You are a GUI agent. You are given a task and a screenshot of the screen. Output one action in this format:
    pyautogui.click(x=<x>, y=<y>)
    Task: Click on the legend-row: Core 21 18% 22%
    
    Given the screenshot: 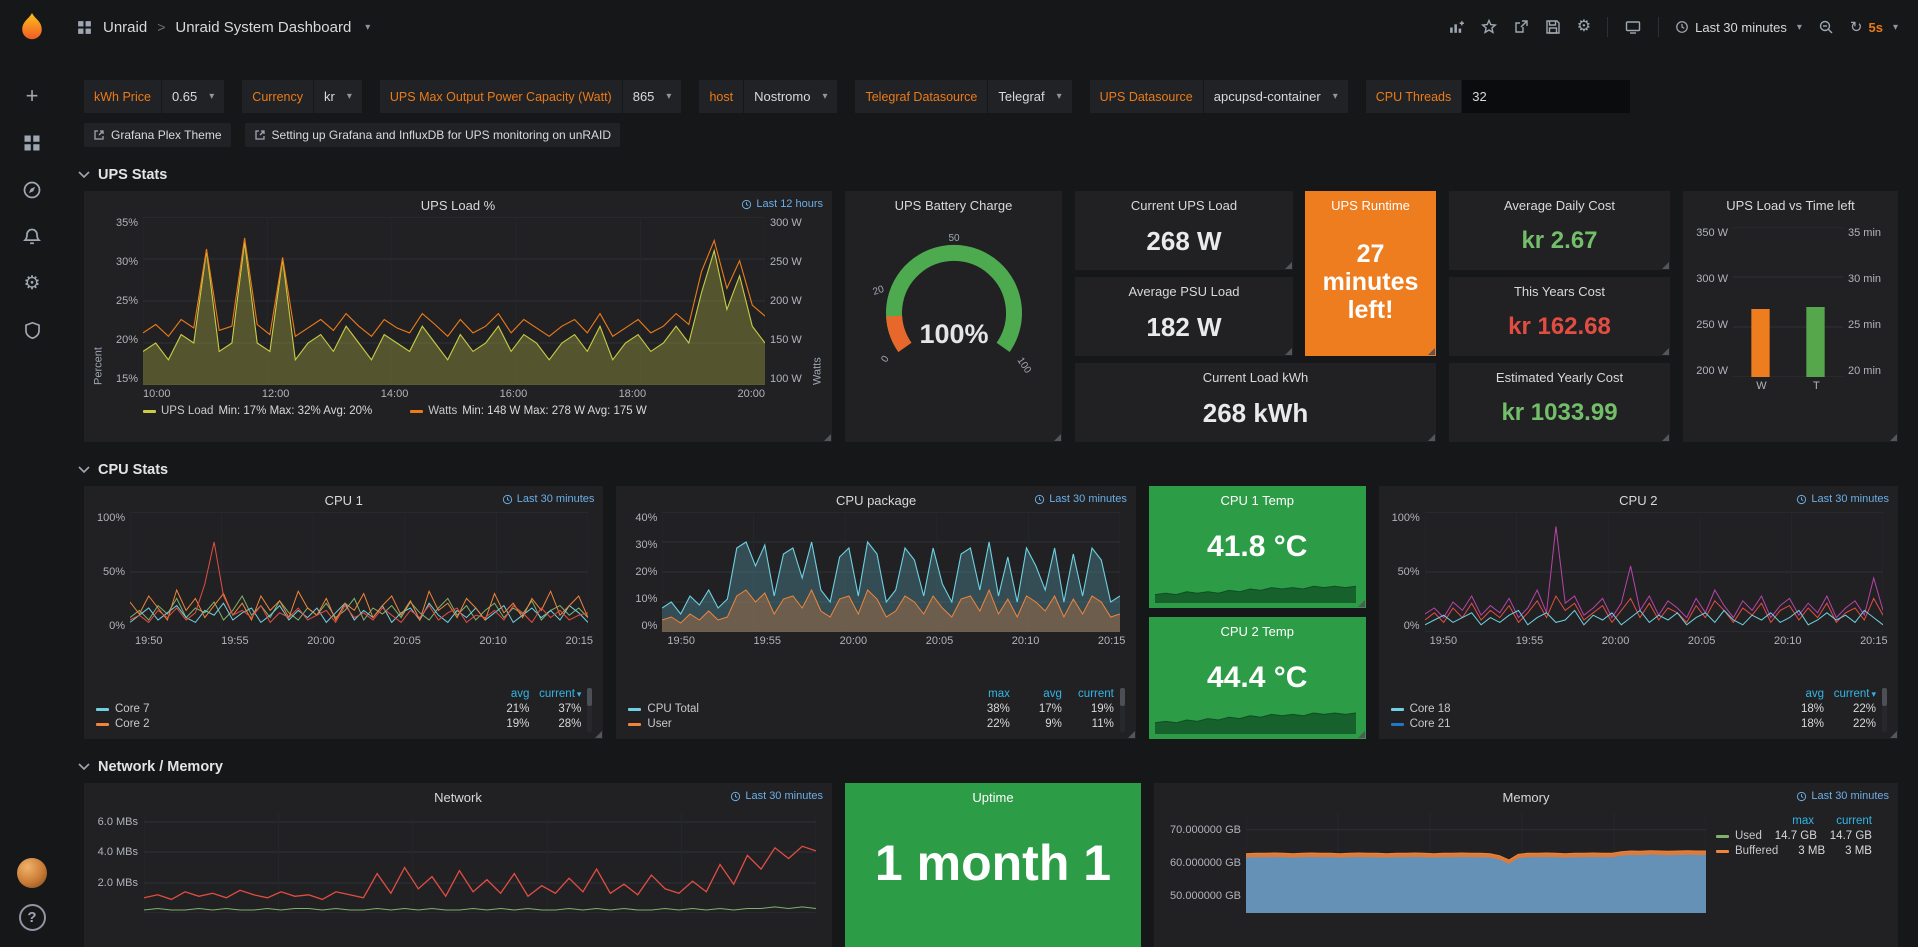 What is the action you would take?
    pyautogui.click(x=1633, y=724)
    